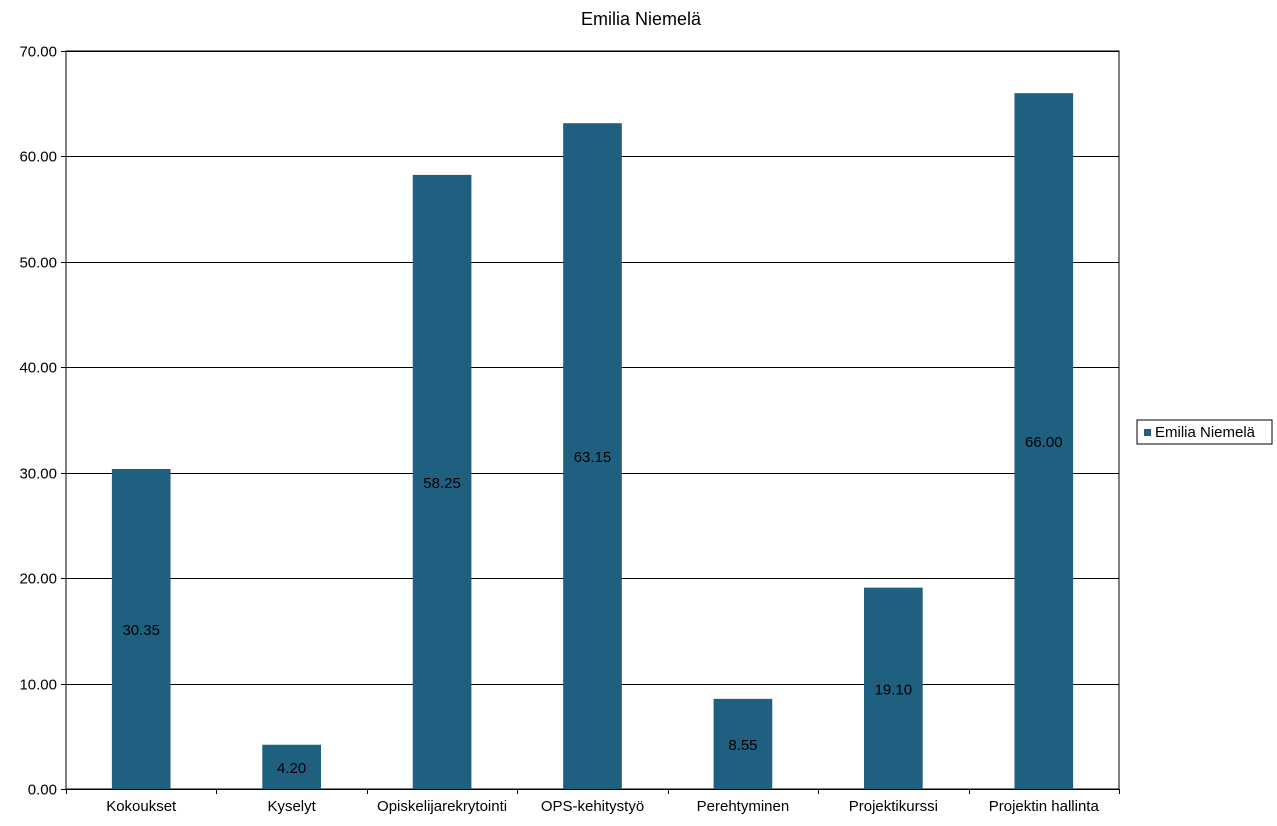 This screenshot has width=1277, height=826. What do you see at coordinates (743, 806) in the screenshot?
I see `x-tick-label: Perehtyminen` at bounding box center [743, 806].